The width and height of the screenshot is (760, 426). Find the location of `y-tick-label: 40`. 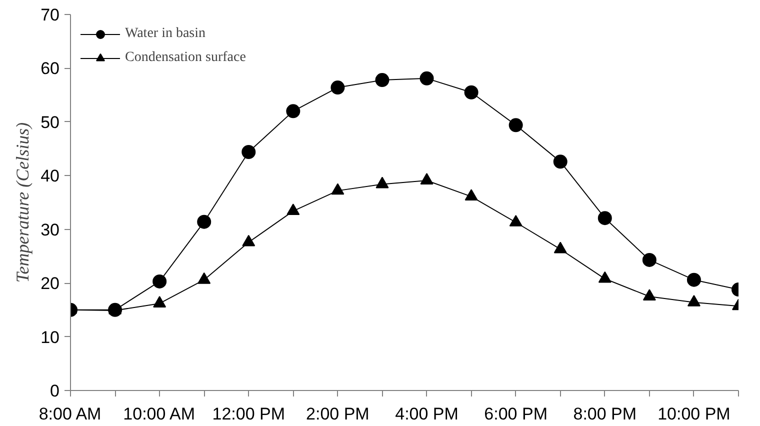

y-tick-label: 40 is located at coordinates (50, 176).